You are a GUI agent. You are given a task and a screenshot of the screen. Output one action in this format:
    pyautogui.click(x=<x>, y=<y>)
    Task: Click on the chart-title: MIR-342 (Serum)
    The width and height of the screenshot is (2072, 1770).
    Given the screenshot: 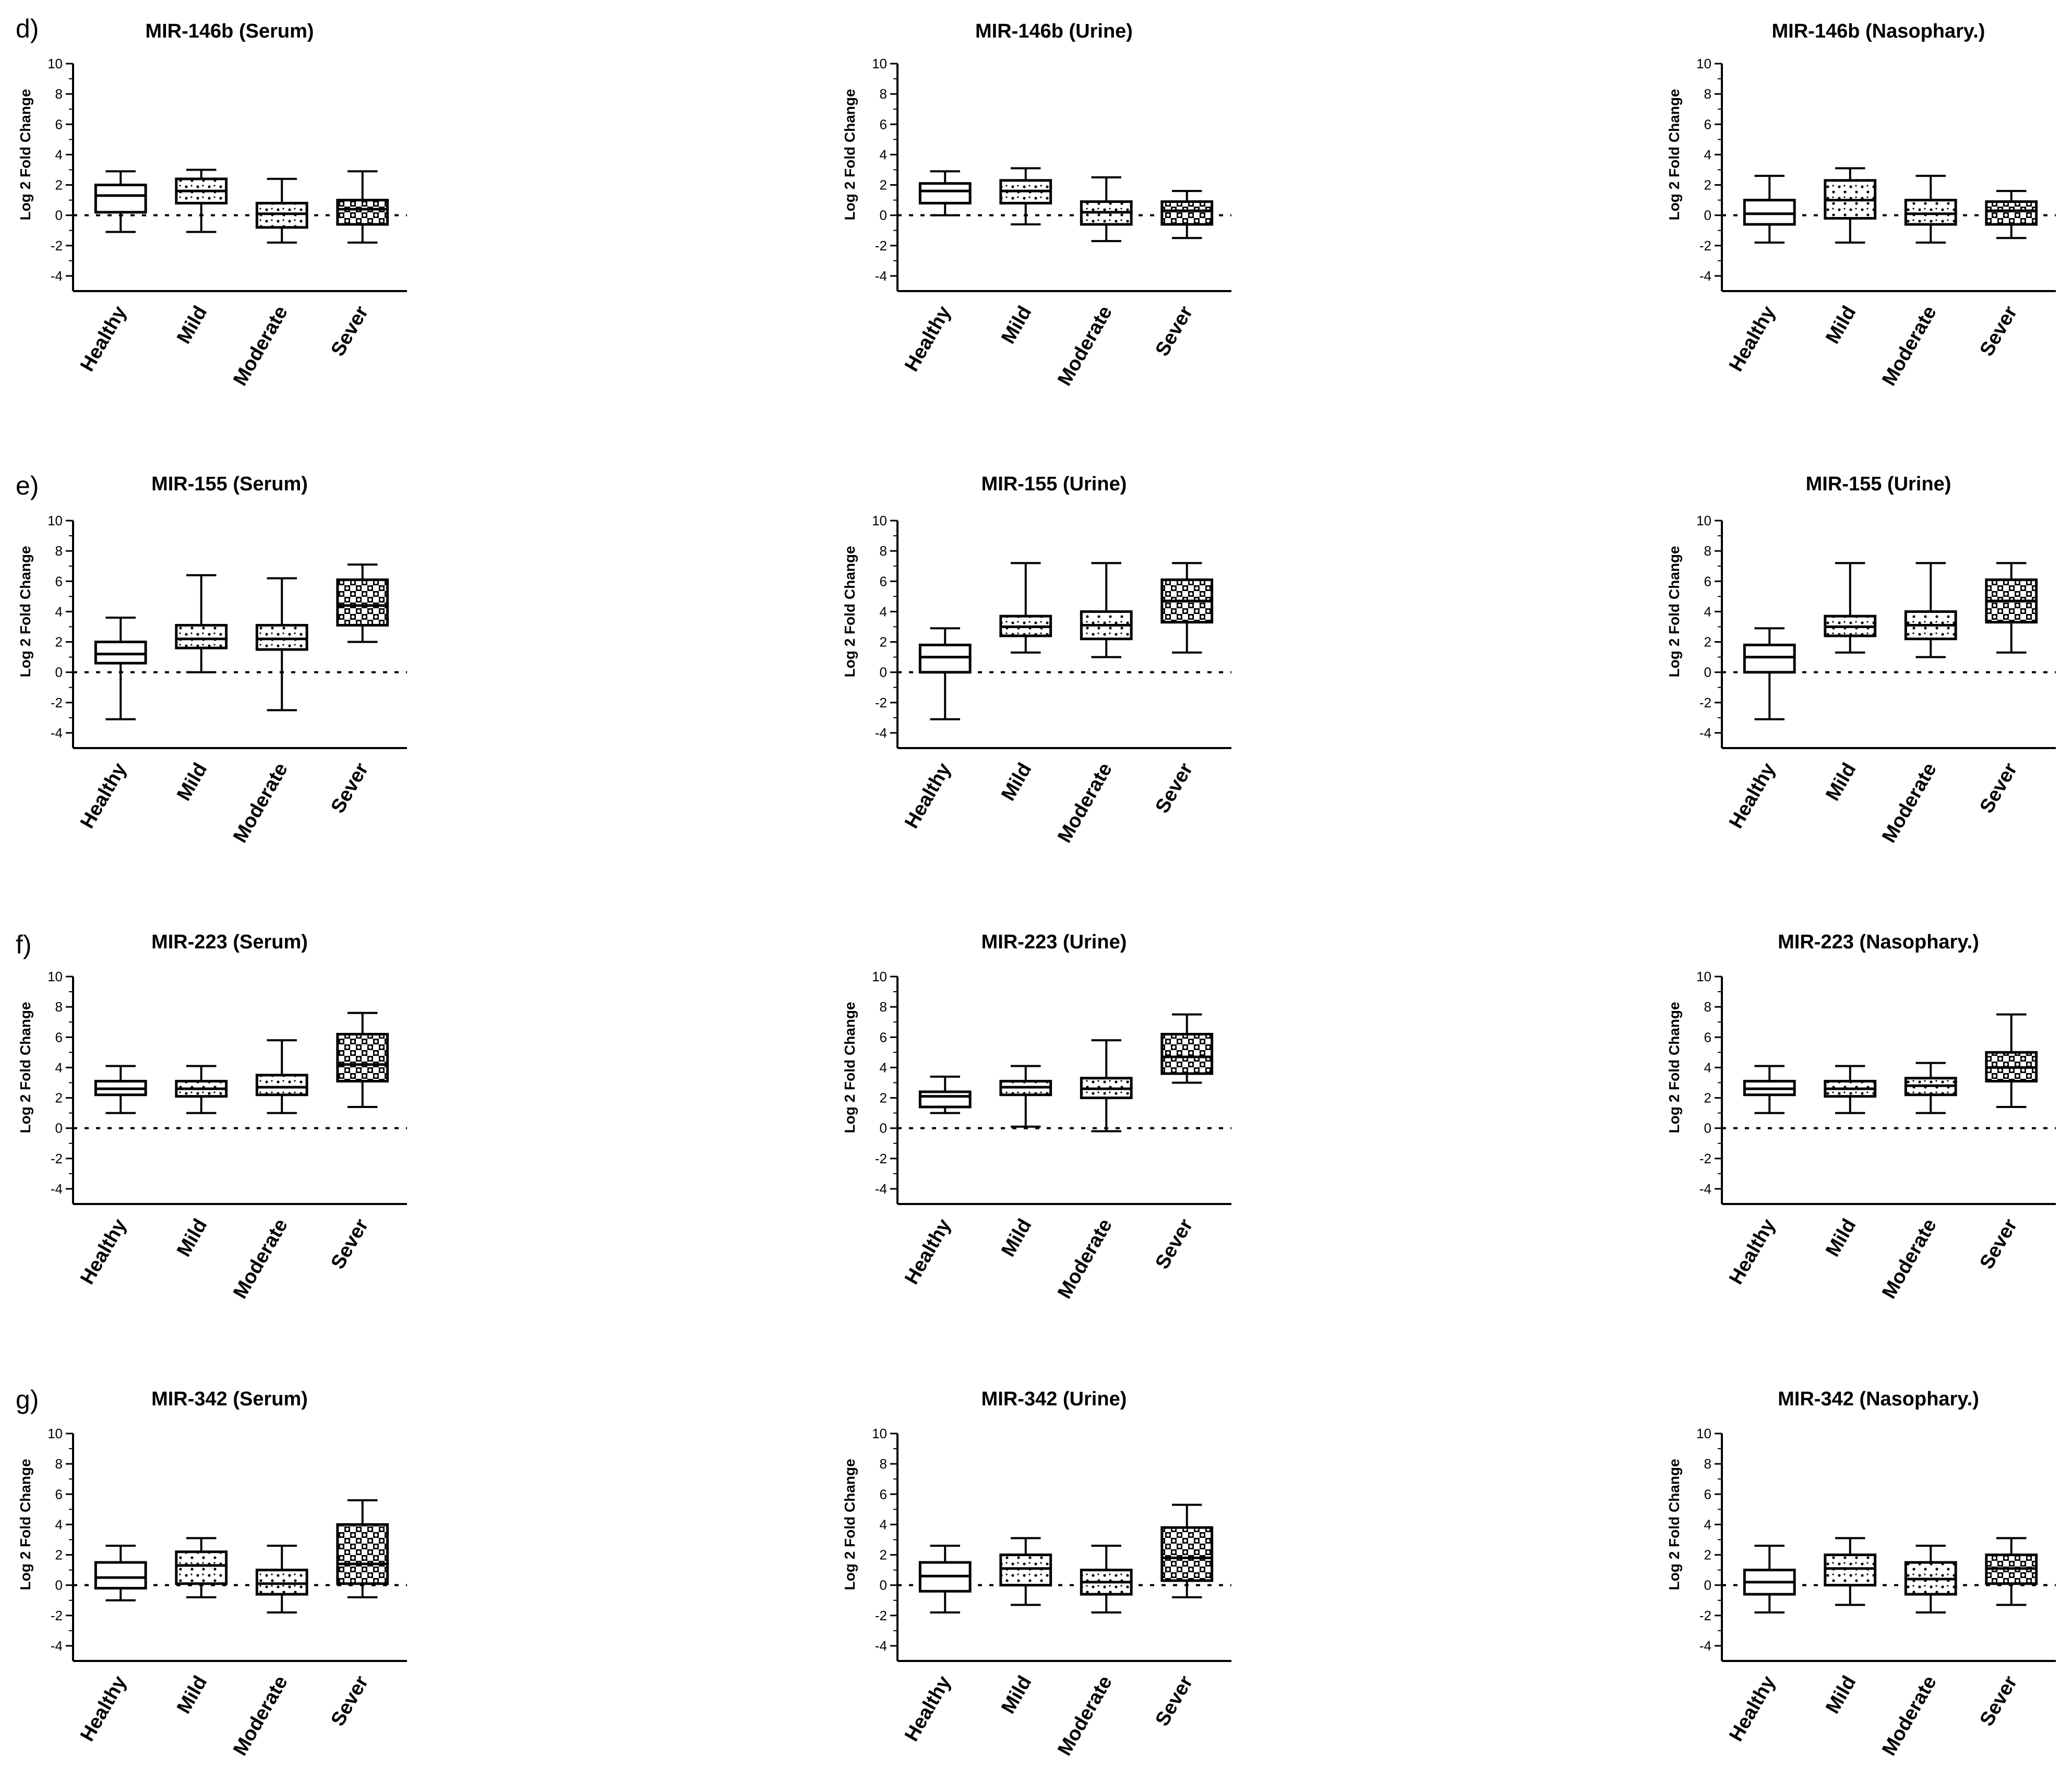 What is the action you would take?
    pyautogui.click(x=229, y=1399)
    